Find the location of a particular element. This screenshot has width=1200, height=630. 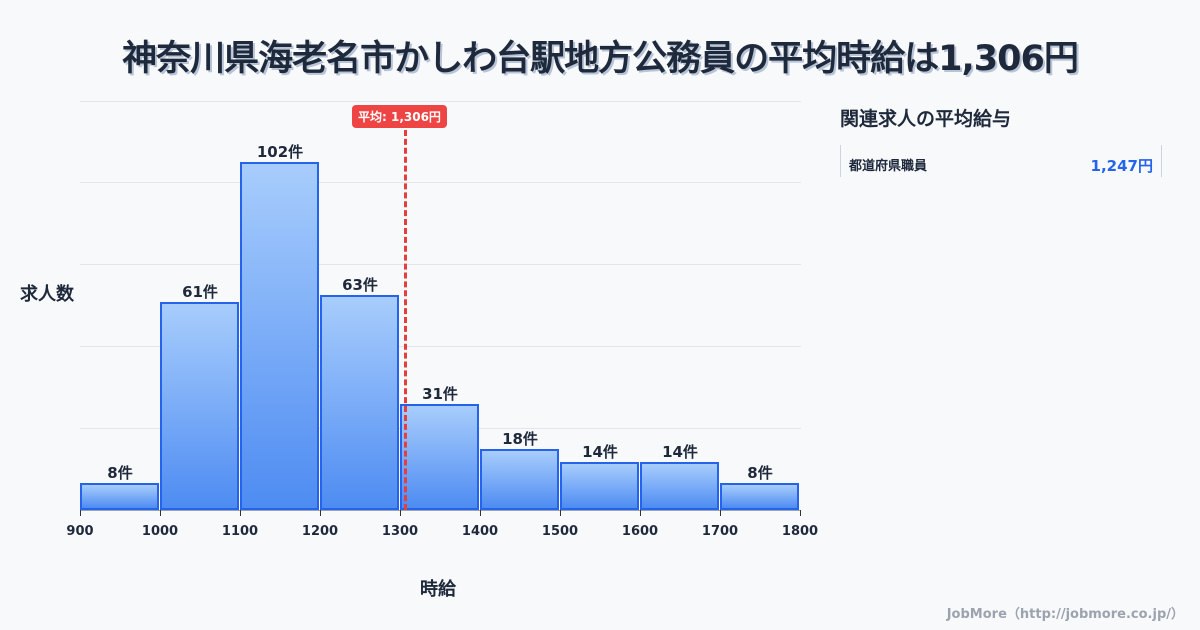

average-line is located at coordinates (405, 320).